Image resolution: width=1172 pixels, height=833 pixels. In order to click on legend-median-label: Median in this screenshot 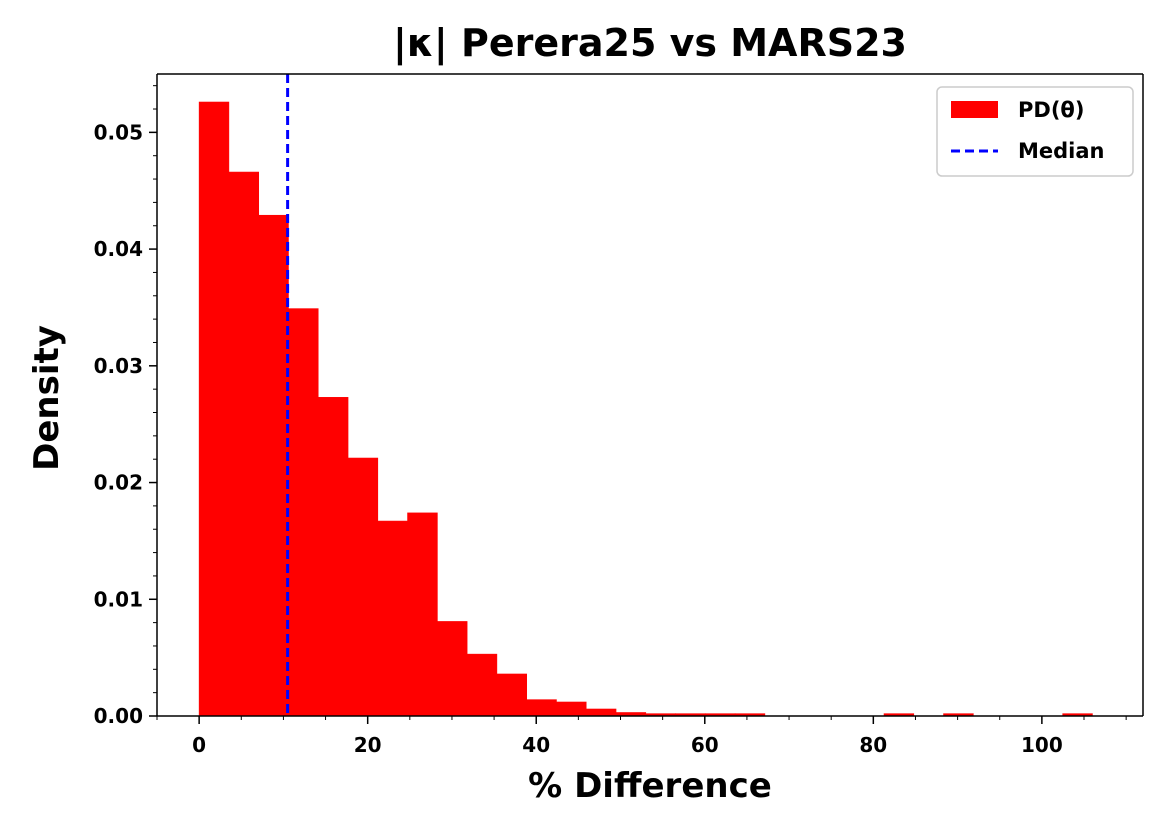, I will do `click(1061, 151)`.